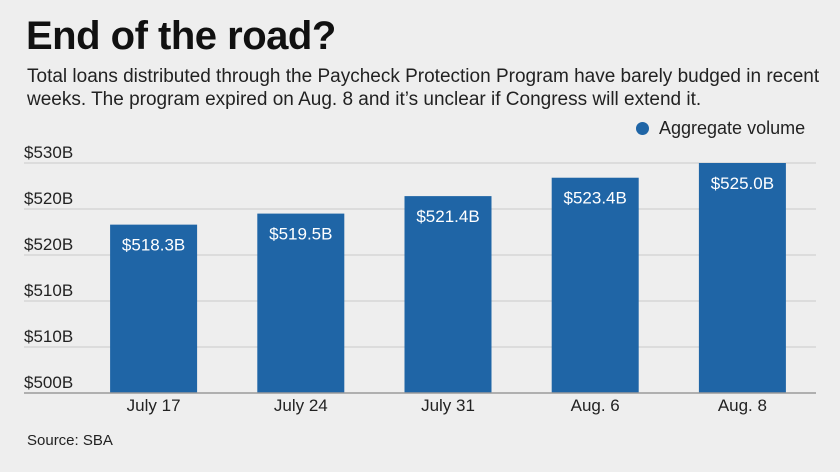  Describe the element at coordinates (732, 128) in the screenshot. I see `legend-label: Aggregate volume` at that location.